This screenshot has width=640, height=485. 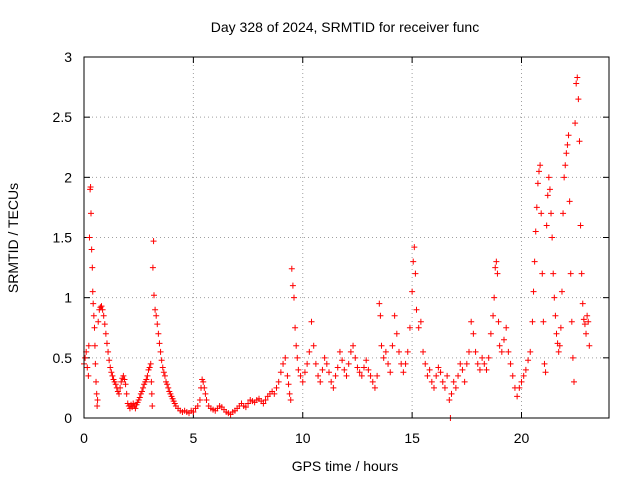 What do you see at coordinates (303, 438) in the screenshot?
I see `x-tick-label: 10` at bounding box center [303, 438].